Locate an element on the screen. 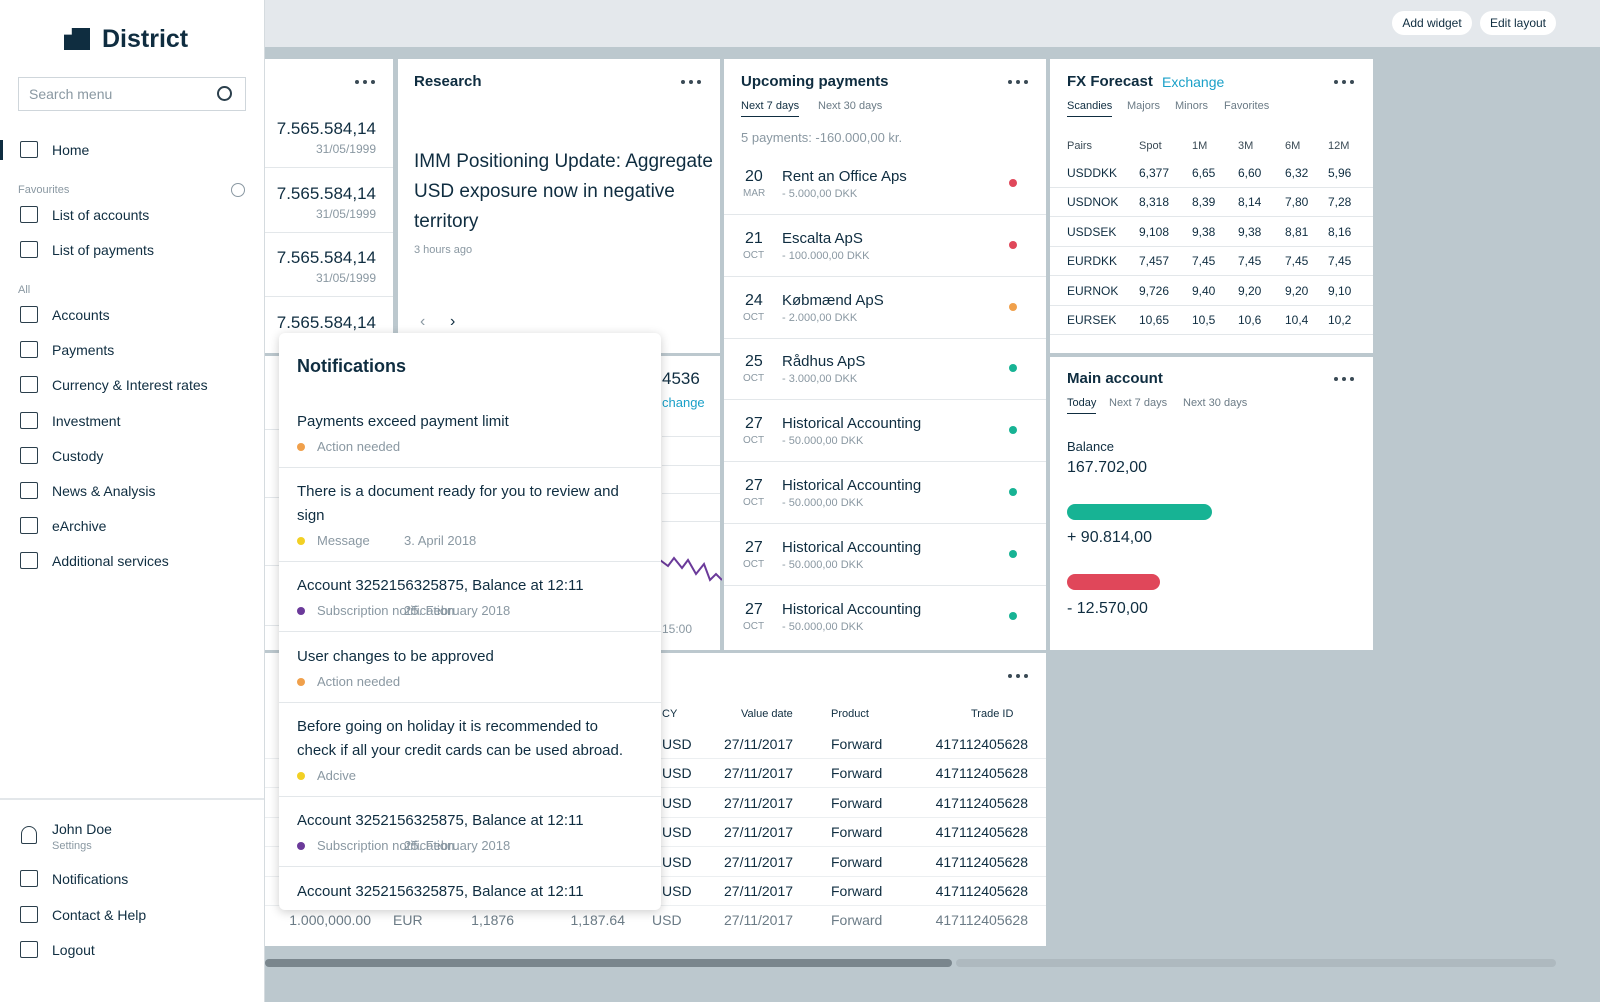 This screenshot has width=1600, height=1002. menu-item: Custody is located at coordinates (132, 456).